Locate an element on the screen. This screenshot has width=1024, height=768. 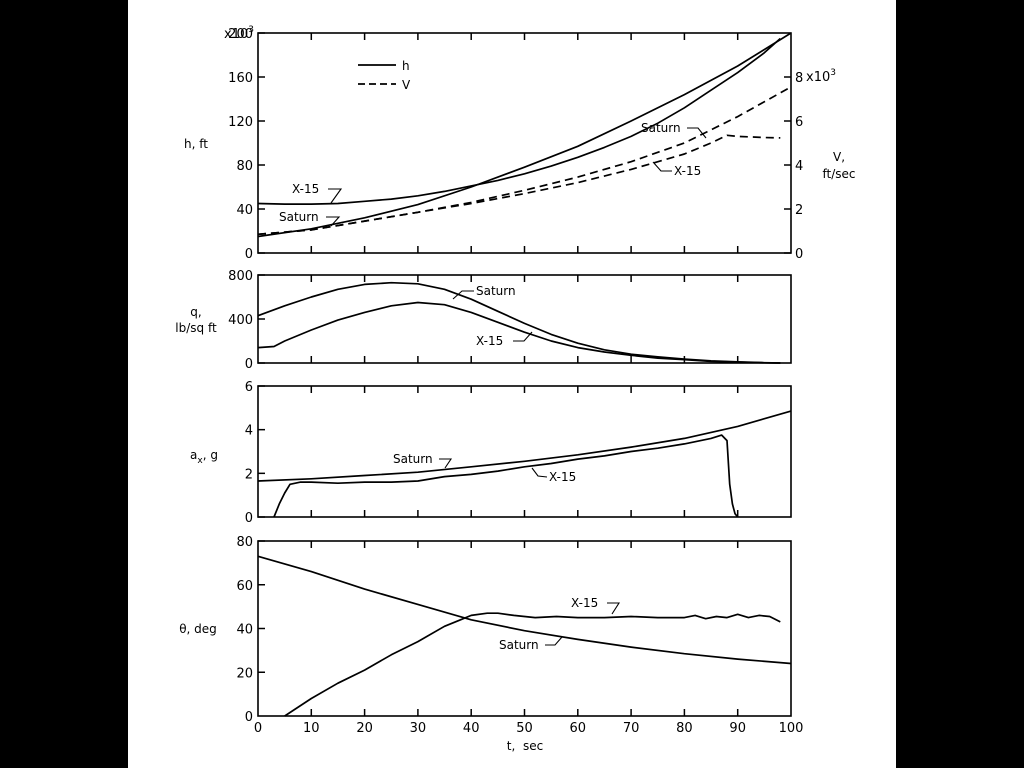
ytick-label: 2 is located at coordinates (249, 474).